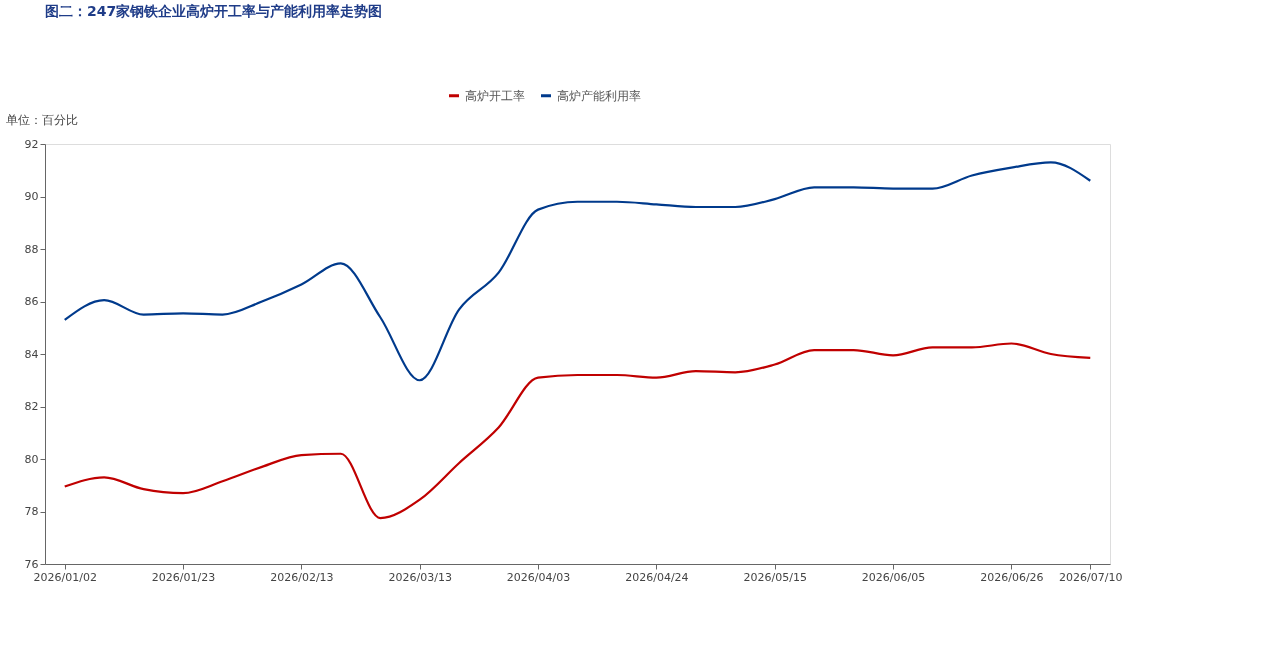  I want to click on y-axis-title: 单位：百分比, so click(41, 119).